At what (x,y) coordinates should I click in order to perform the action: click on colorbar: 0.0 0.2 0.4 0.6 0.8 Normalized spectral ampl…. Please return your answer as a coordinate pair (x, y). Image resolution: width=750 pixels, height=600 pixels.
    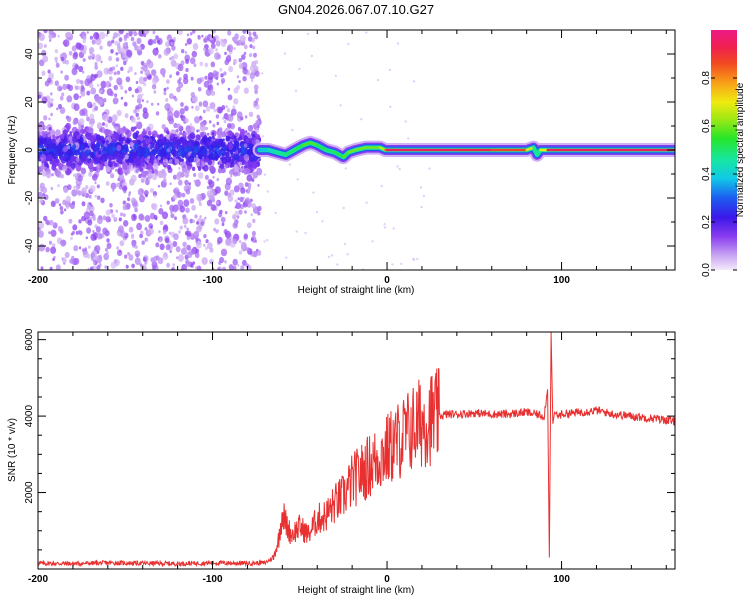
    Looking at the image, I should click on (723, 153).